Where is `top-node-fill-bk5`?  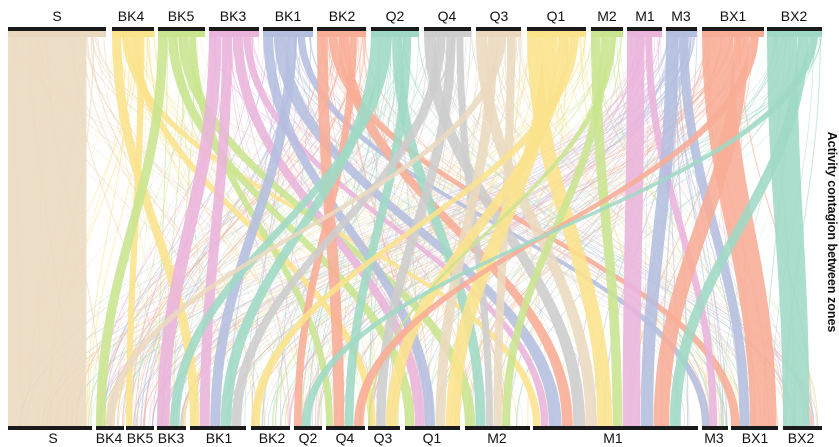 top-node-fill-bk5 is located at coordinates (181, 34).